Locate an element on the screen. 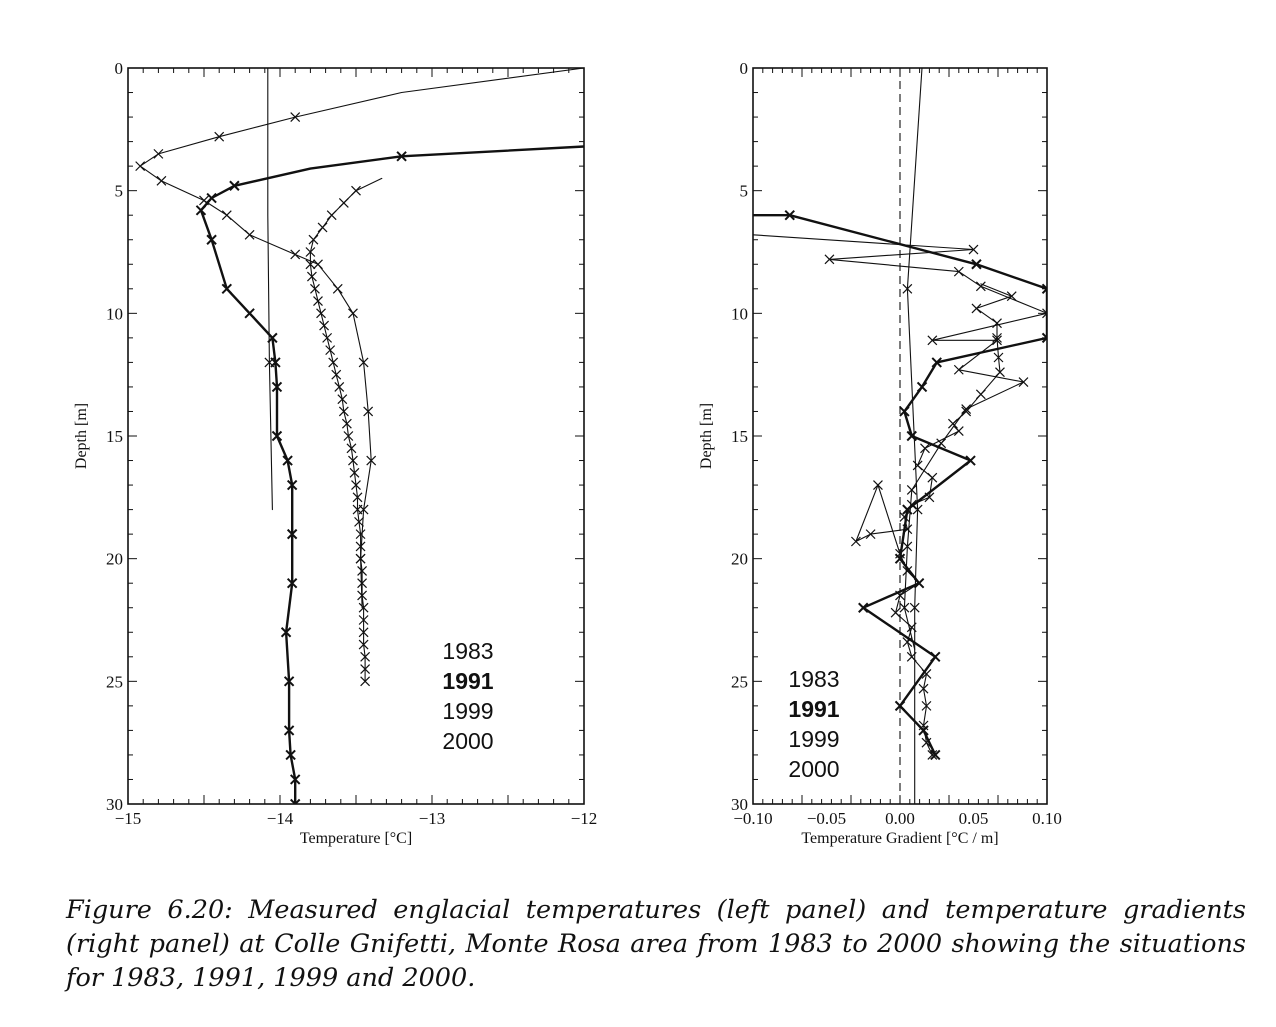 This screenshot has height=1027, width=1276. y-axis-title: Depth [m] is located at coordinates (706, 436).